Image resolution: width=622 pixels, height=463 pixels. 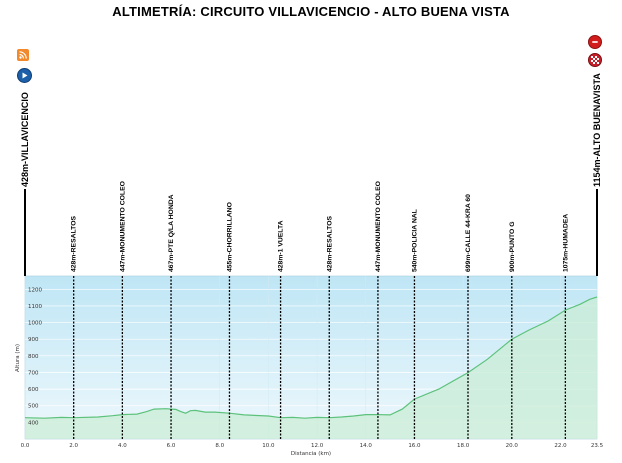 I want to click on y-tick-label: 900, so click(x=33, y=340).